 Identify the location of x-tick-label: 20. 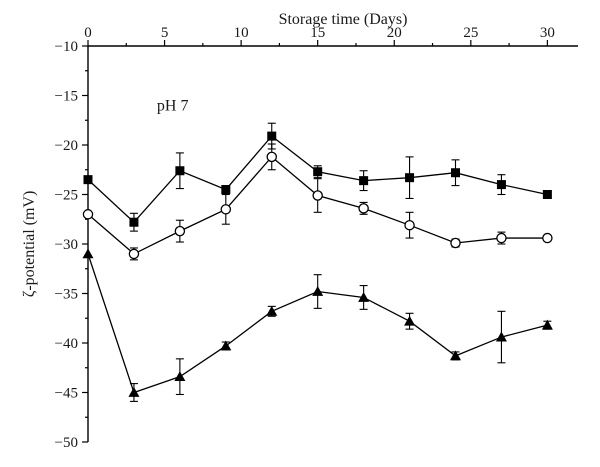
(394, 33).